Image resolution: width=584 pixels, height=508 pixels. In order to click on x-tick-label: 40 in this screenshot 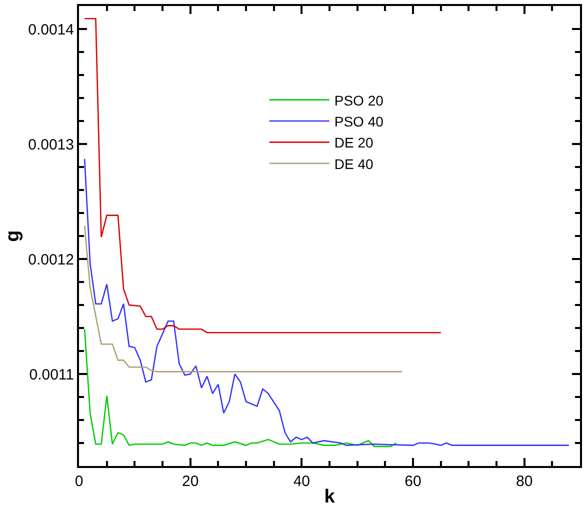, I will do `click(301, 481)`.